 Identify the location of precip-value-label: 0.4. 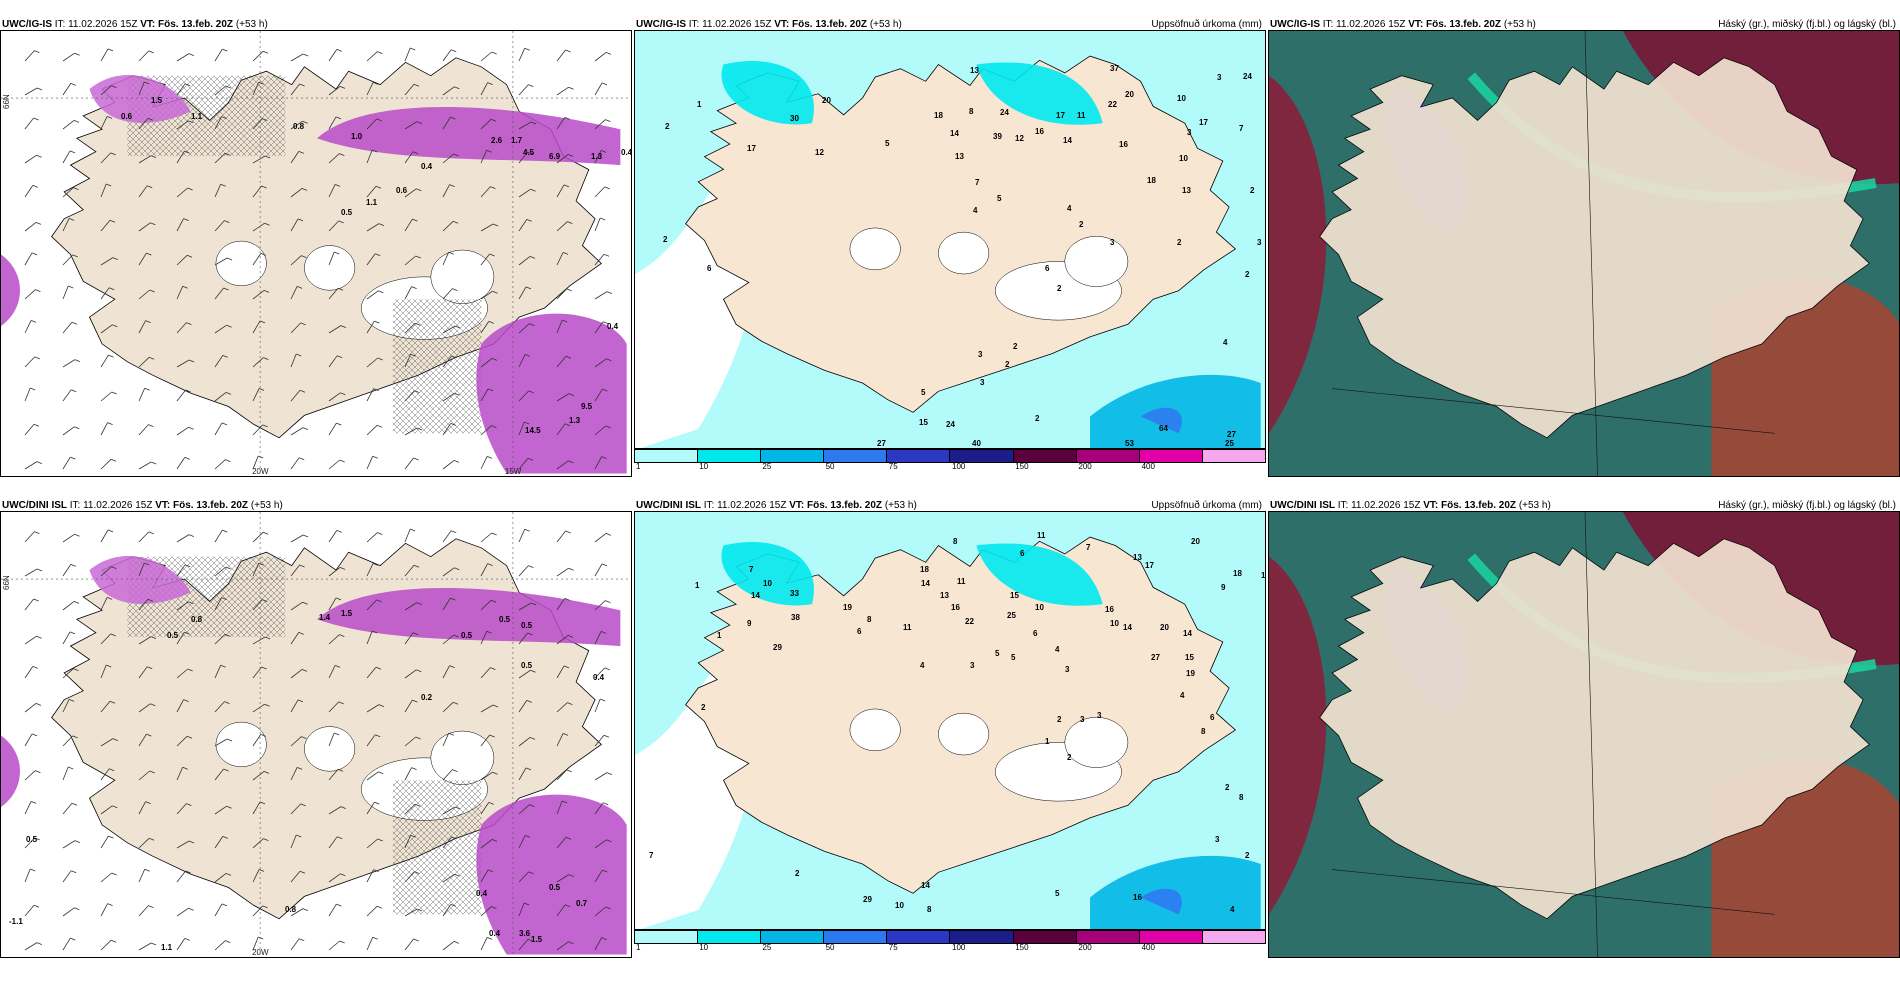
(495, 933).